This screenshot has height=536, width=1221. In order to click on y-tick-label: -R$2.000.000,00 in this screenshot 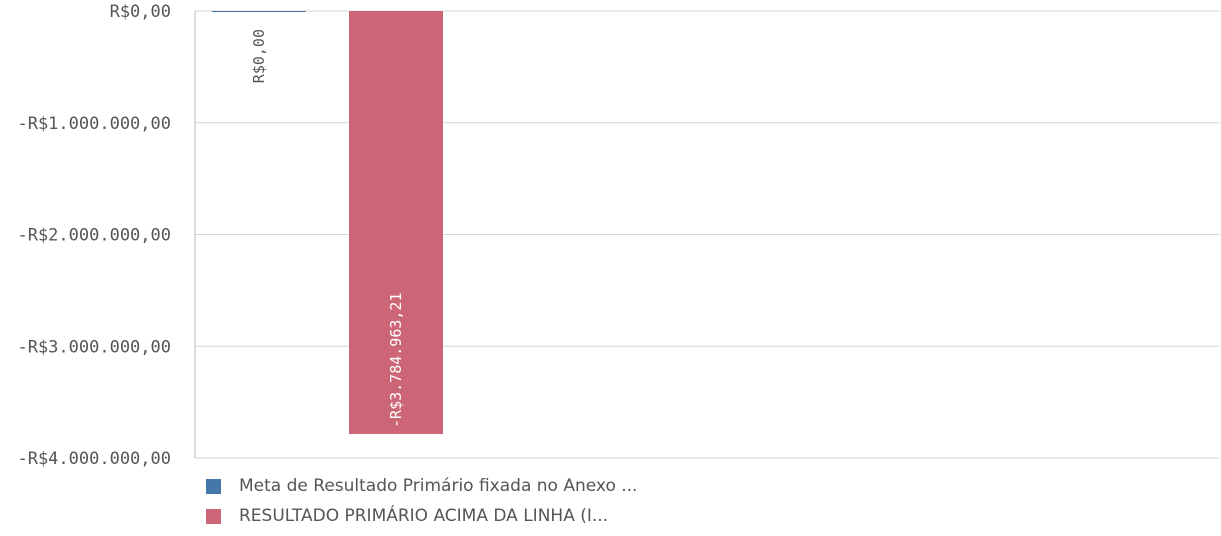, I will do `click(94, 236)`.